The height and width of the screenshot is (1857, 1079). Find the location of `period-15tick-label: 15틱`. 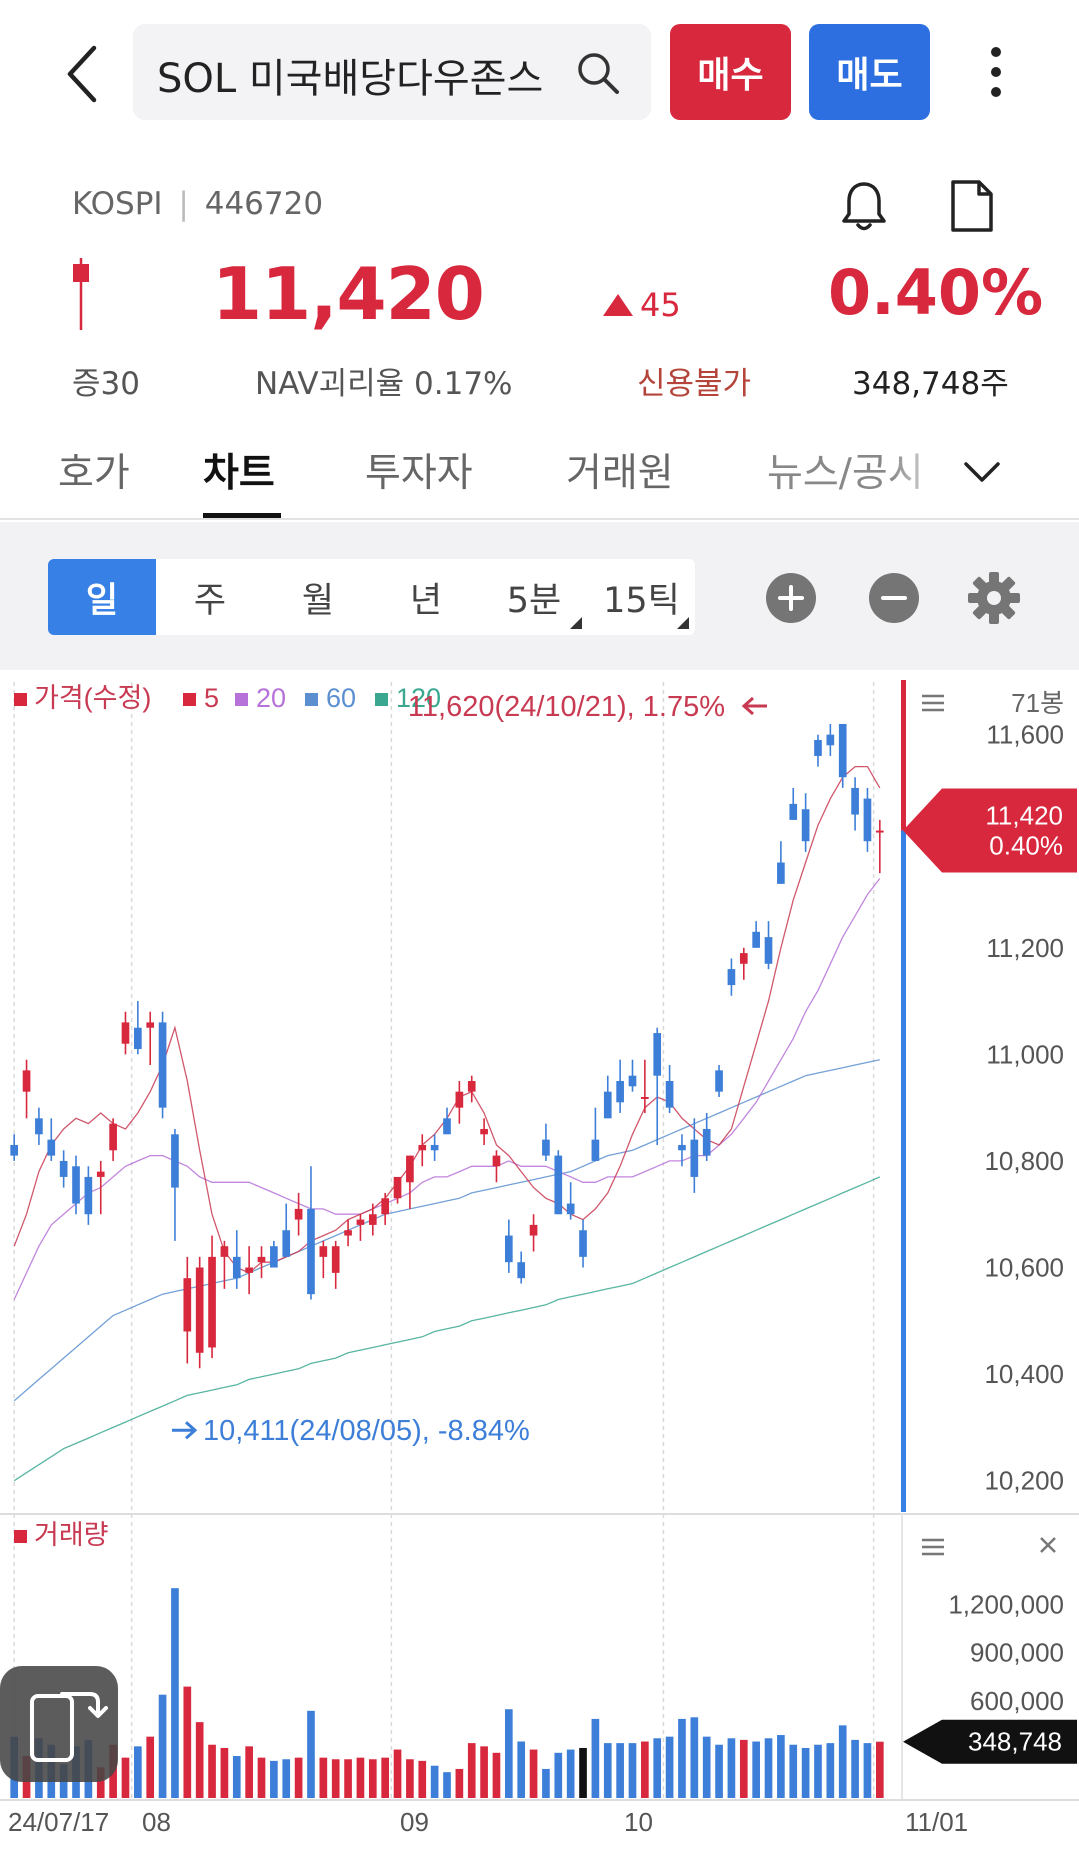

period-15tick-label: 15틱 is located at coordinates (641, 600).